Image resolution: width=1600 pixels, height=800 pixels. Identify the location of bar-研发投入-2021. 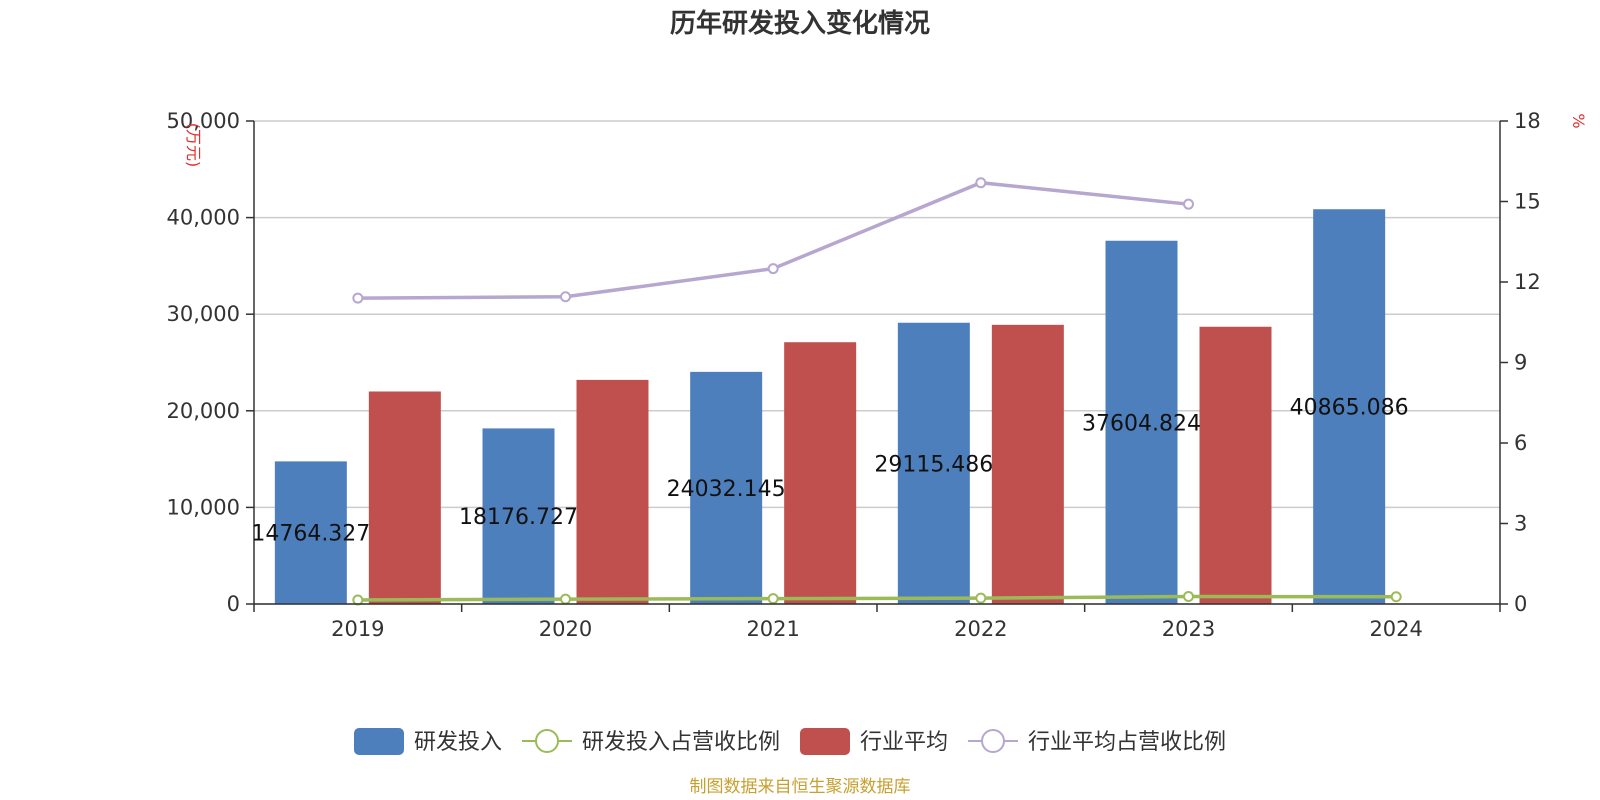
(726, 487).